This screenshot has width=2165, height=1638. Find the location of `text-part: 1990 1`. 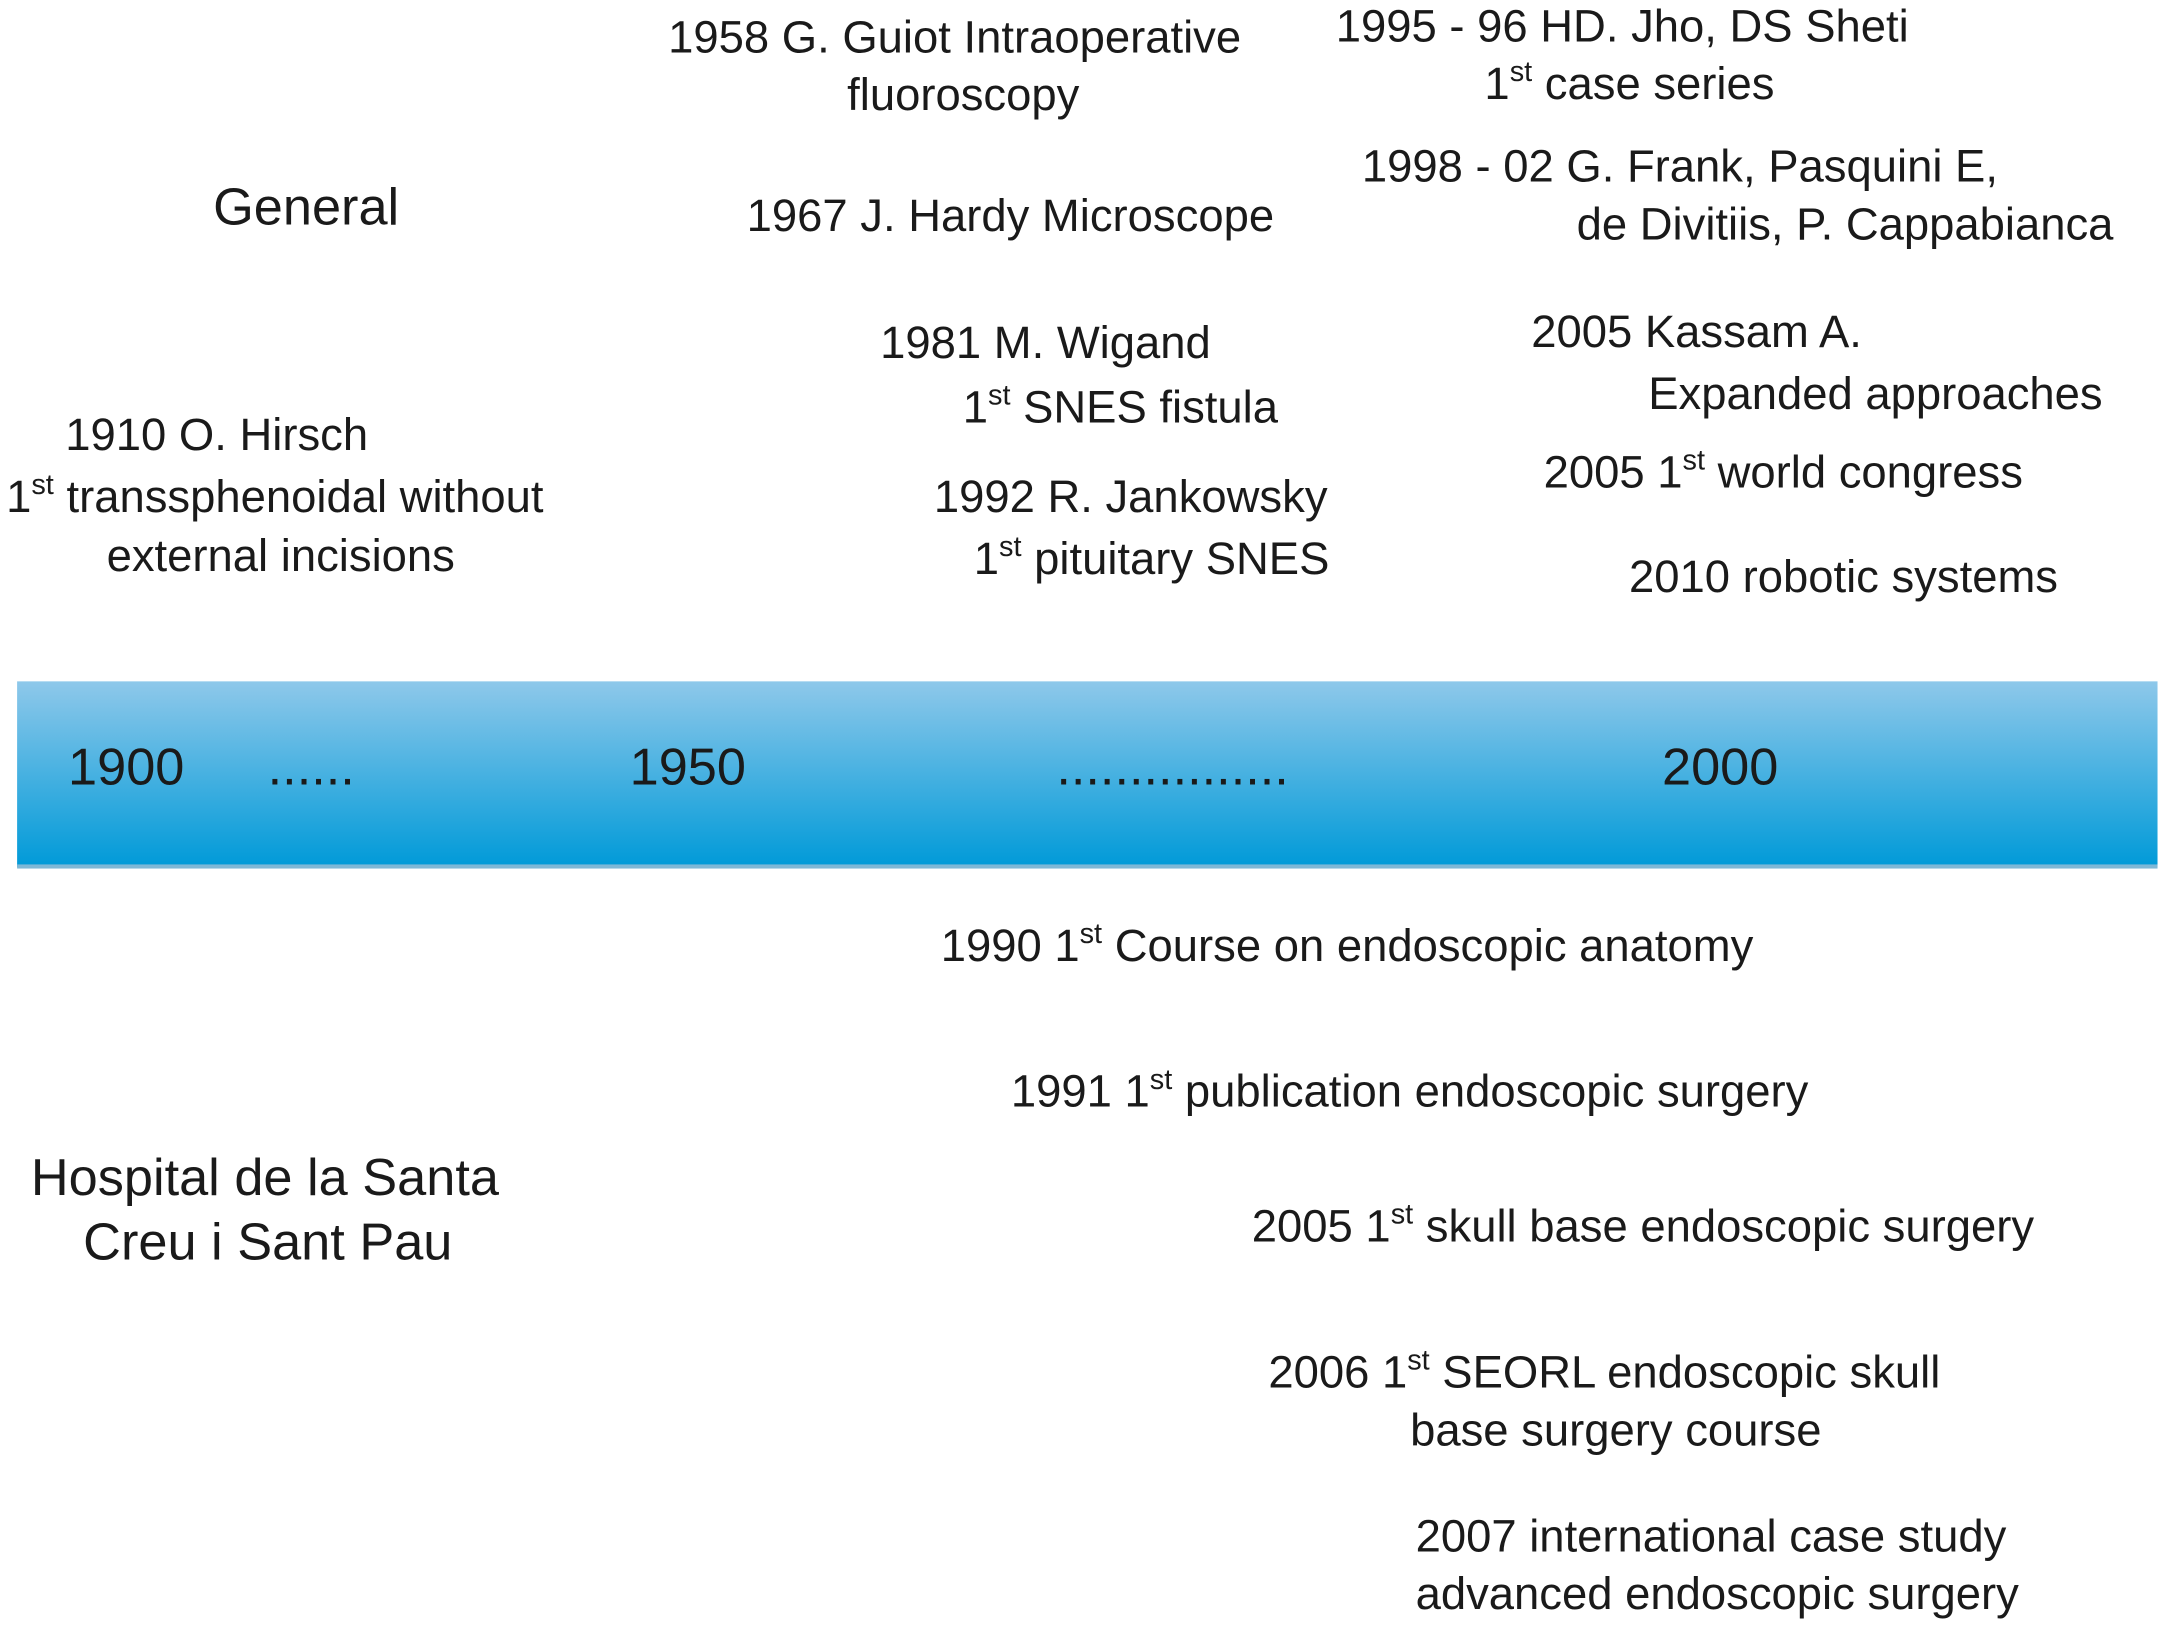

text-part: 1990 1 is located at coordinates (1010, 945).